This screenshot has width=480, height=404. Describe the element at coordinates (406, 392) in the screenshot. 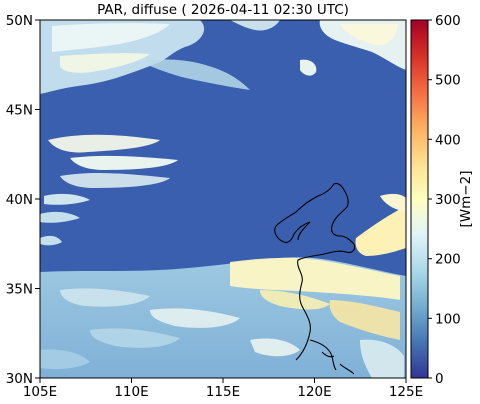

I see `lon-tick-label: 125E` at that location.